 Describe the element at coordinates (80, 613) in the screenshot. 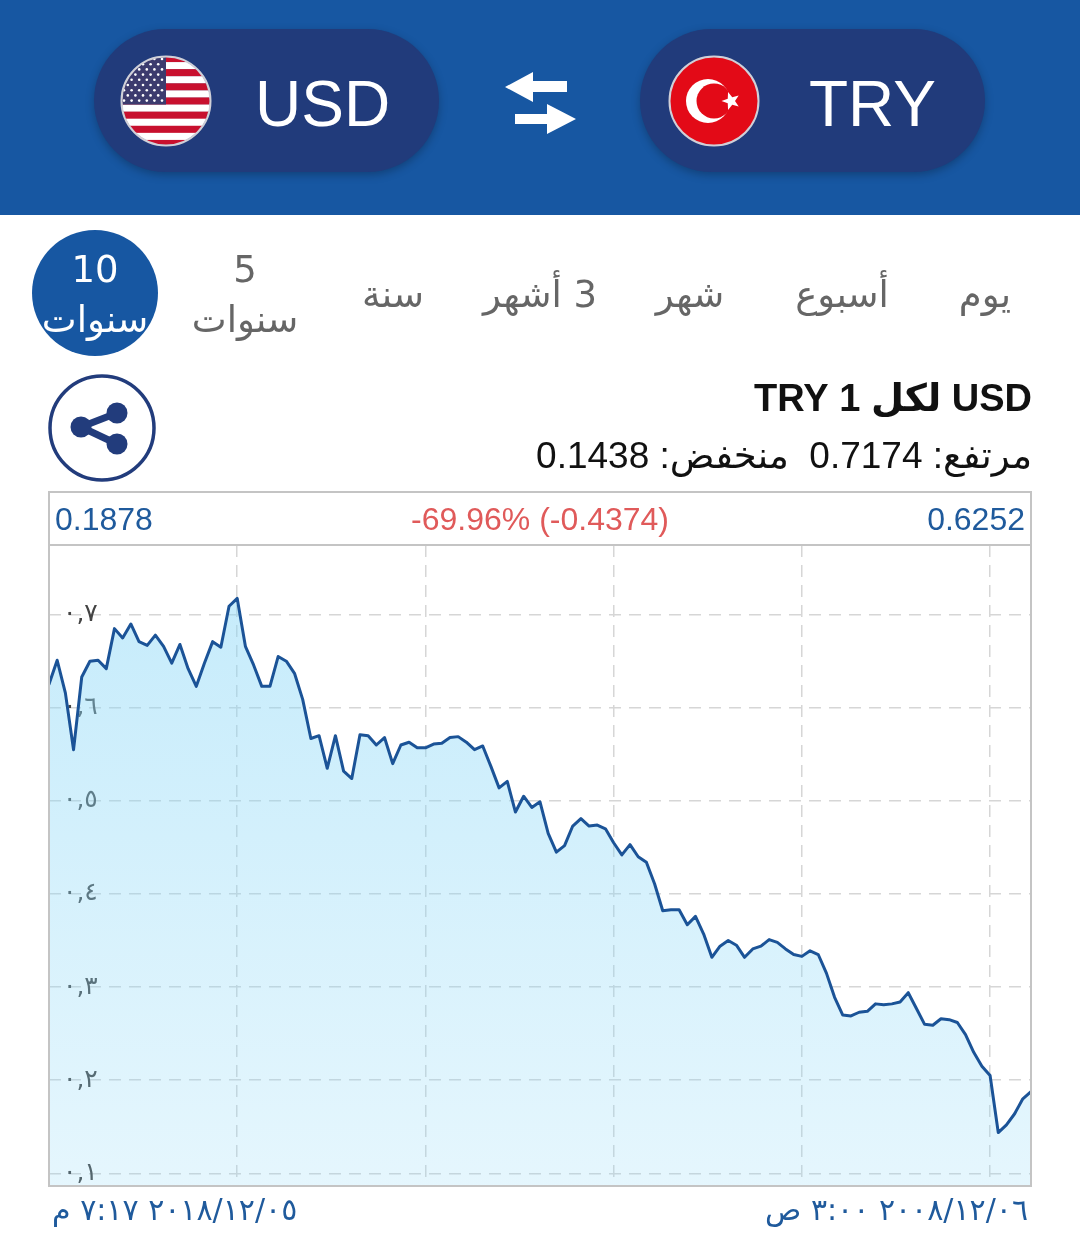

I see `y-tick-label: ٠,٧` at that location.